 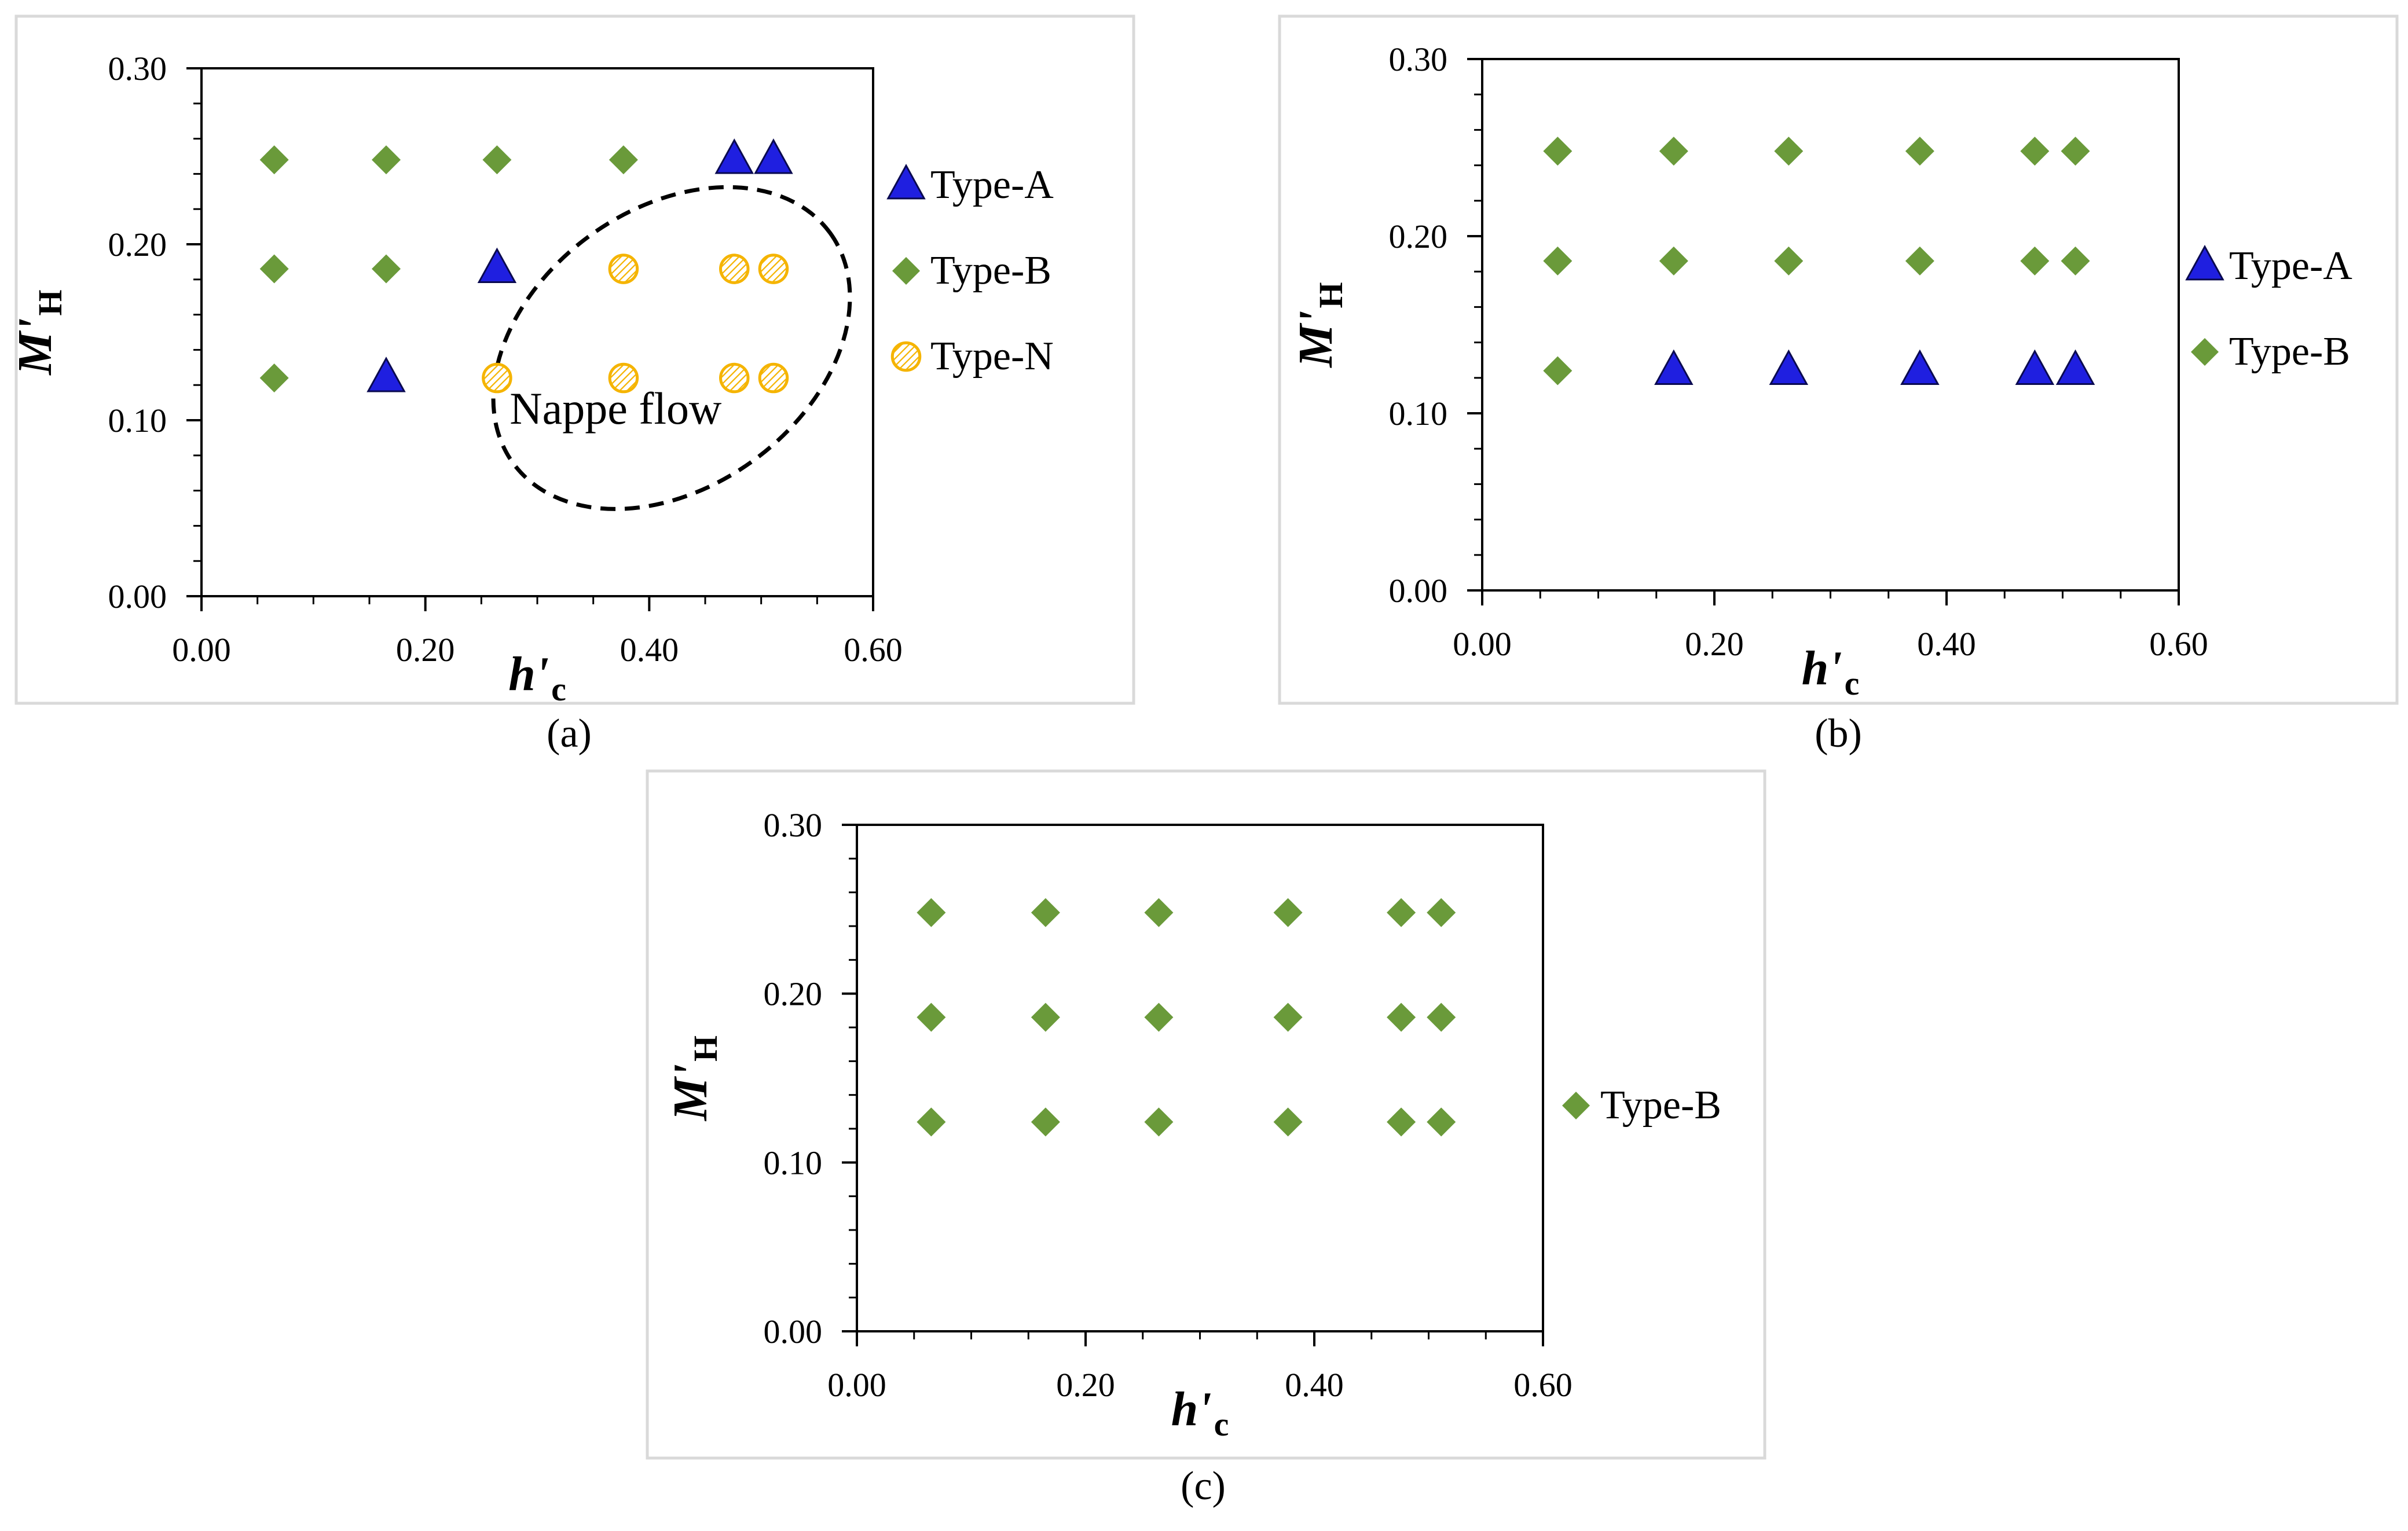 What do you see at coordinates (1419, 236) in the screenshot?
I see `y-tick-label: 0.20` at bounding box center [1419, 236].